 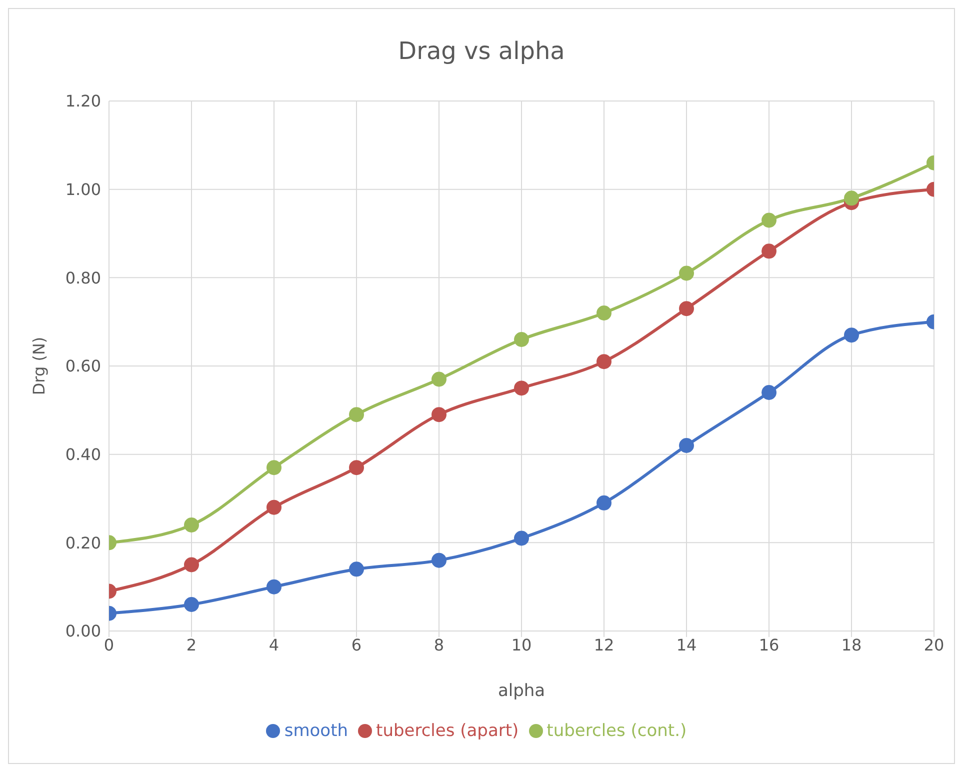 What do you see at coordinates (274, 644) in the screenshot?
I see `x-tick-label: 4` at bounding box center [274, 644].